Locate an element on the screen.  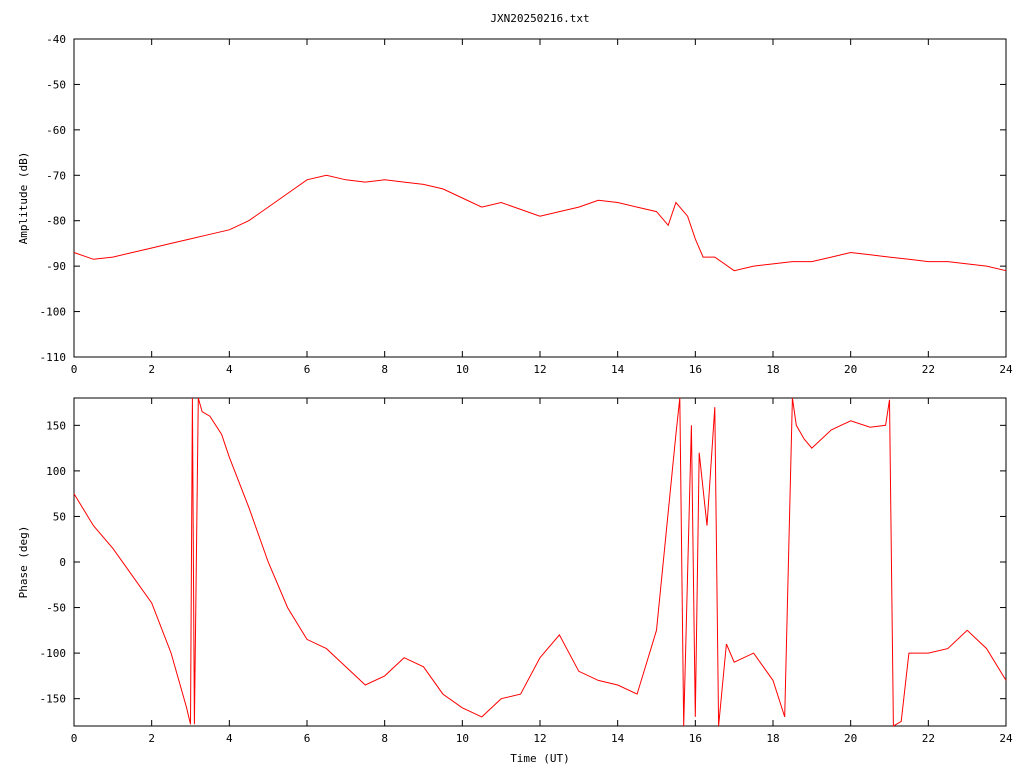
phase-y-tick-label: 0 is located at coordinates (62, 562).